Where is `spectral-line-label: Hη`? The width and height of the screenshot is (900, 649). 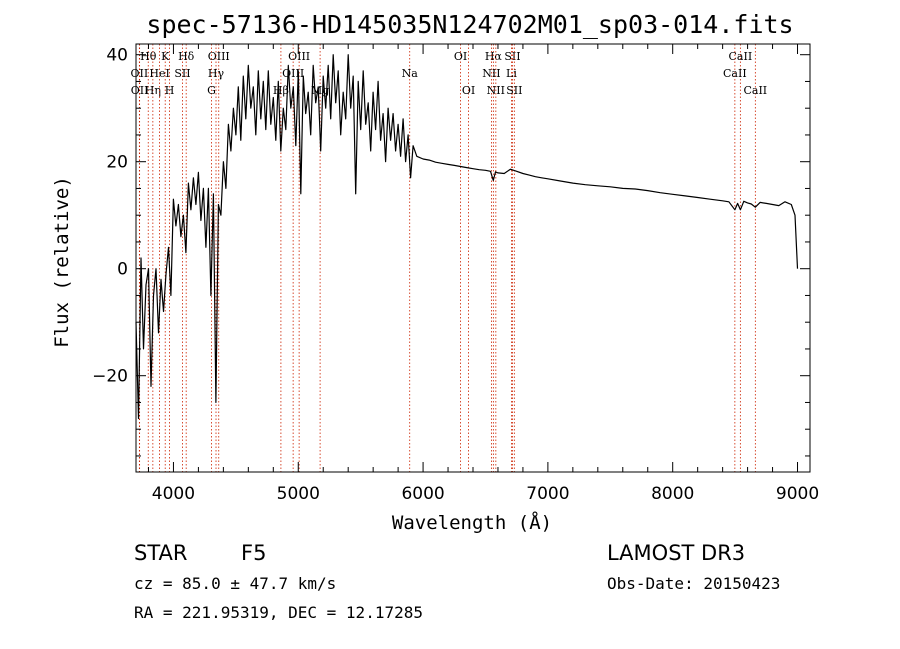 spectral-line-label: Hη is located at coordinates (153, 90).